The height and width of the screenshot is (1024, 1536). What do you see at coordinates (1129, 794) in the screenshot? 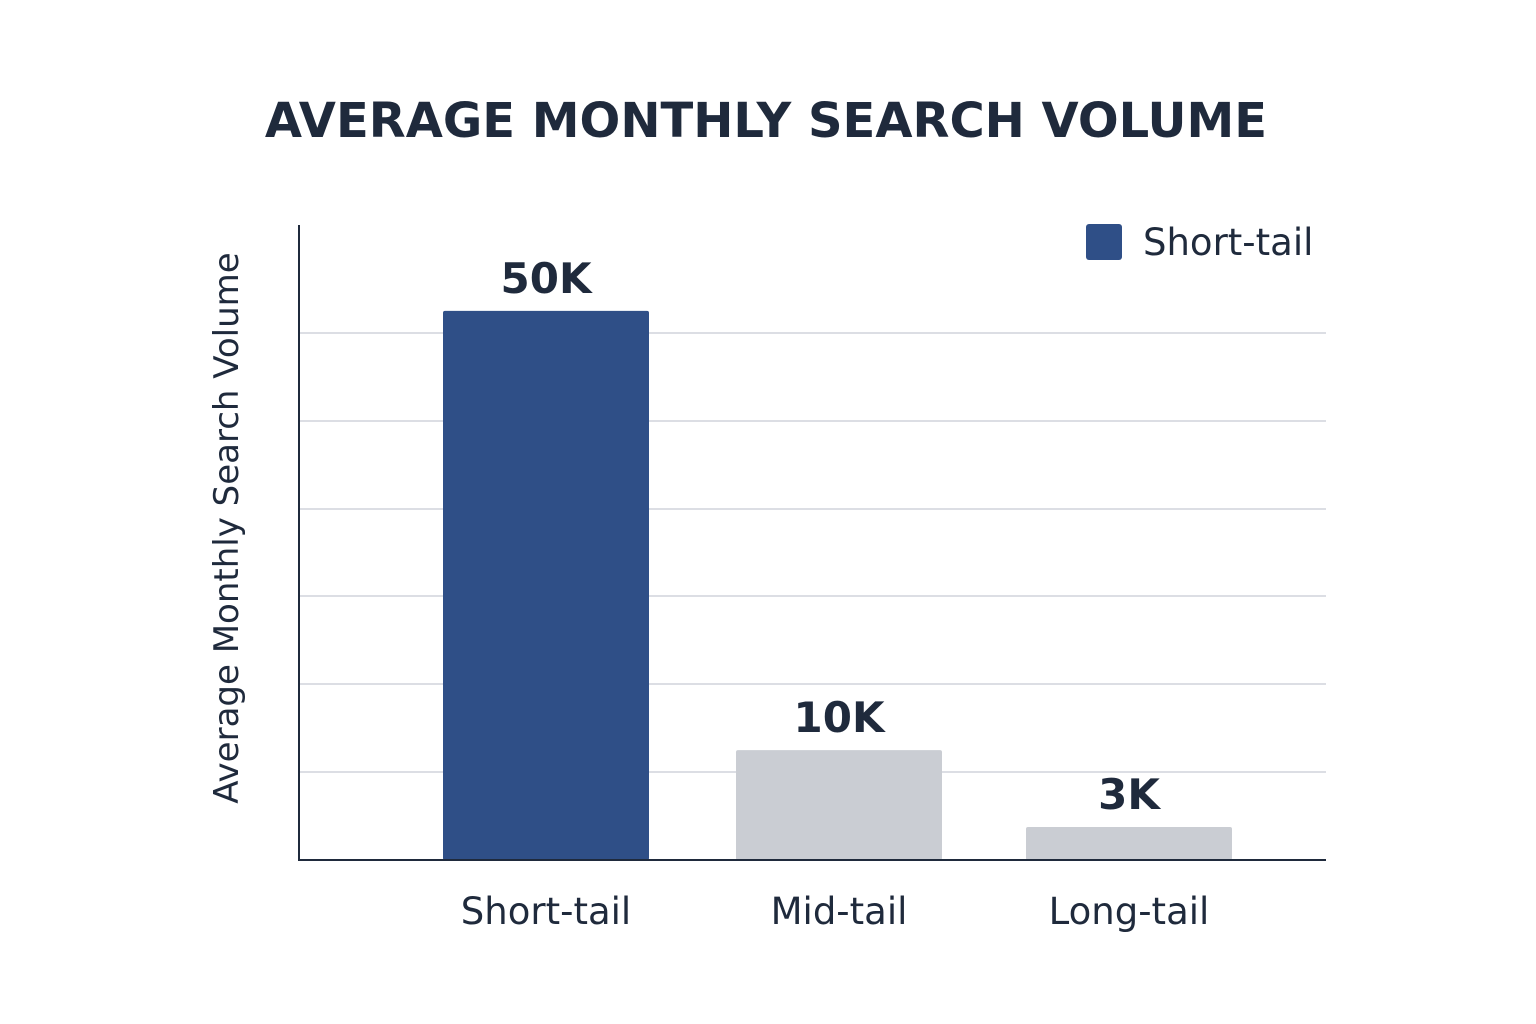
I see `data-label-long-tail: 3K` at bounding box center [1129, 794].